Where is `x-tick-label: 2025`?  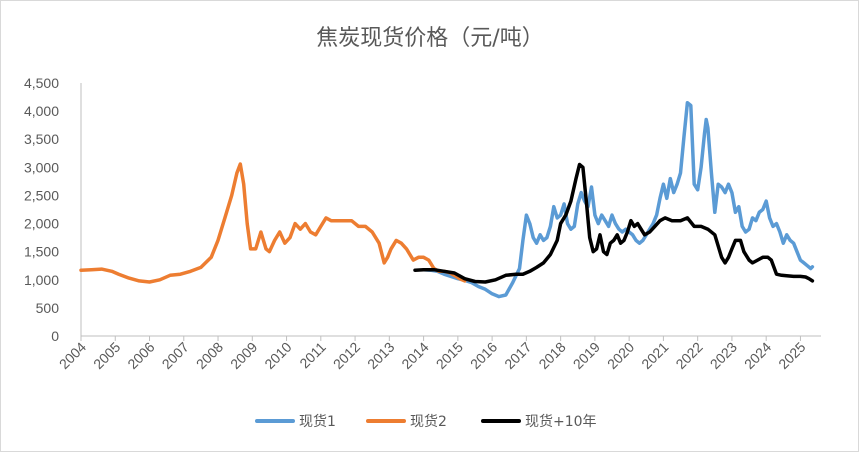
x-tick-label: 2025 is located at coordinates (791, 355).